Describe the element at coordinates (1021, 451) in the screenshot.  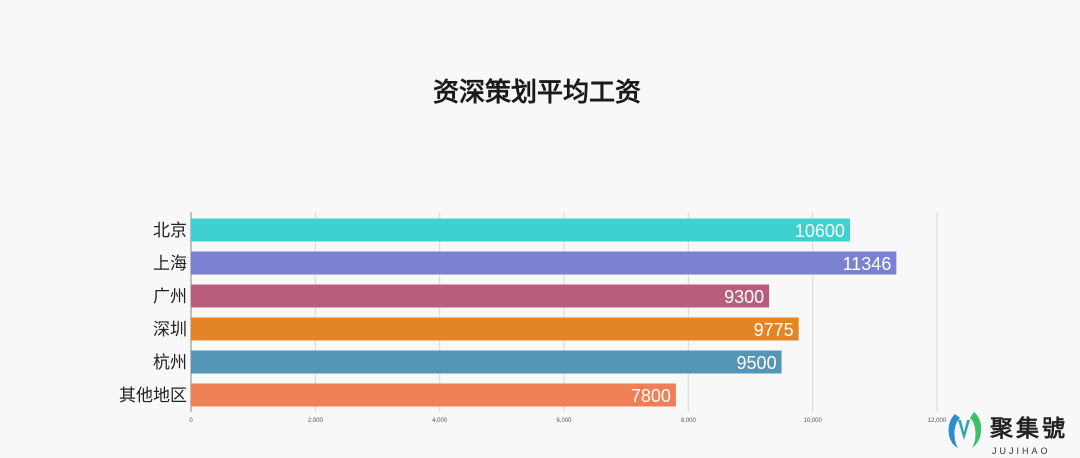
I see `logo-english-text: JUJIHAO` at that location.